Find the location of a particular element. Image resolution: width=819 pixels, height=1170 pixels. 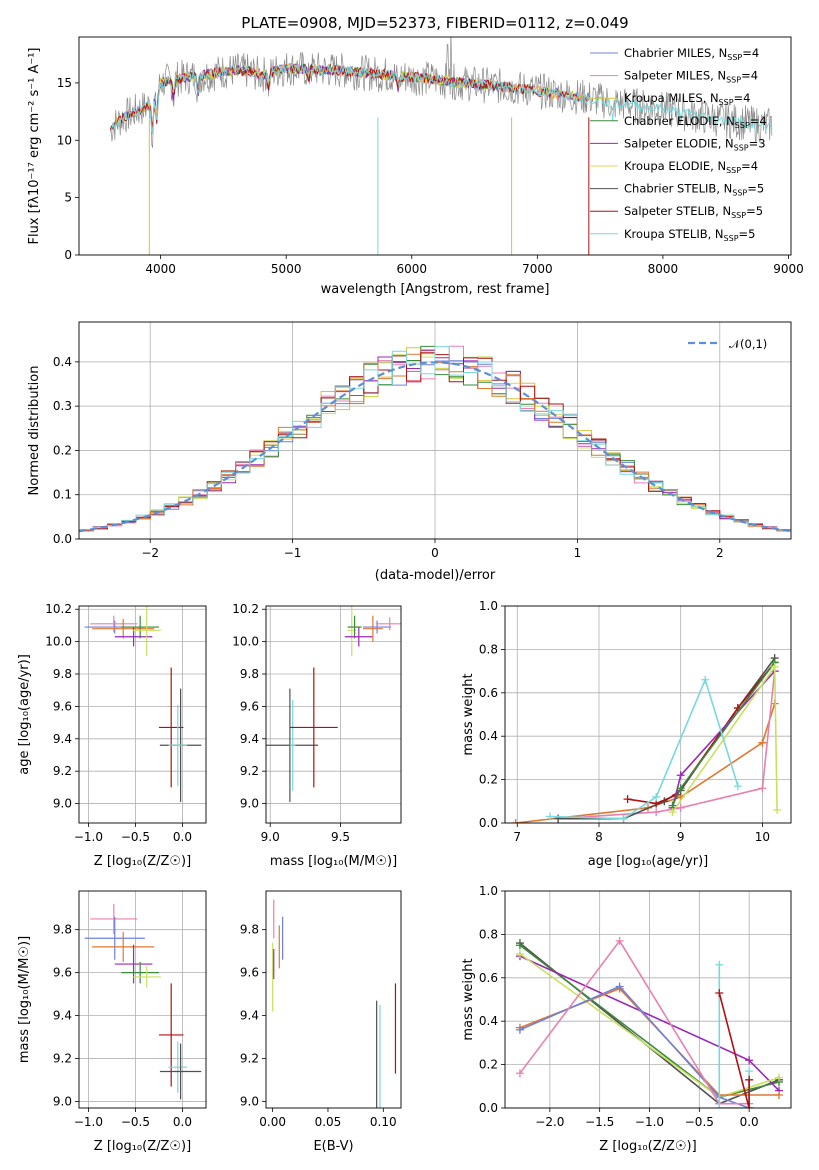

x-tick-label: −1 is located at coordinates (293, 553).